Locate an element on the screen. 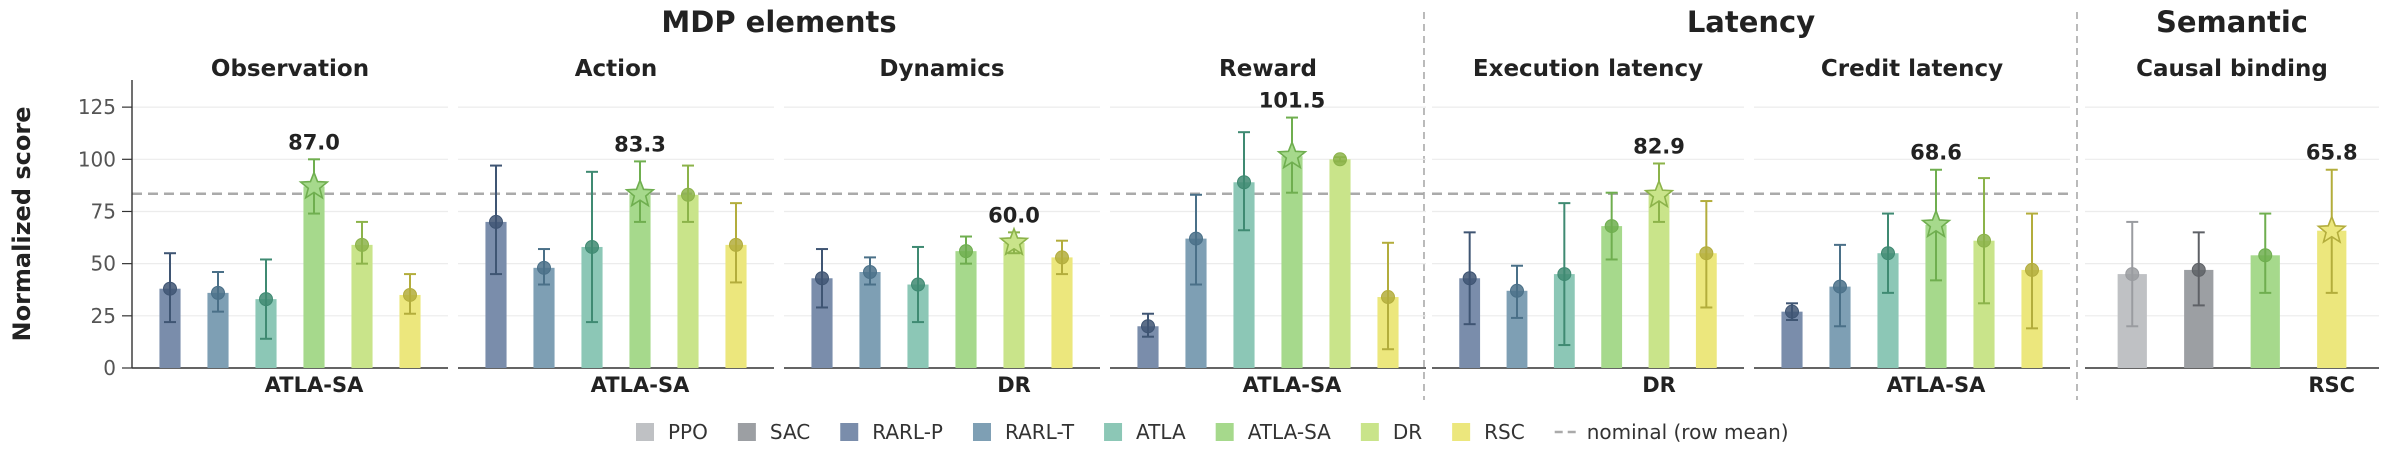 This screenshot has height=462, width=2400. group-title-0: MDP elements is located at coordinates (778, 22).